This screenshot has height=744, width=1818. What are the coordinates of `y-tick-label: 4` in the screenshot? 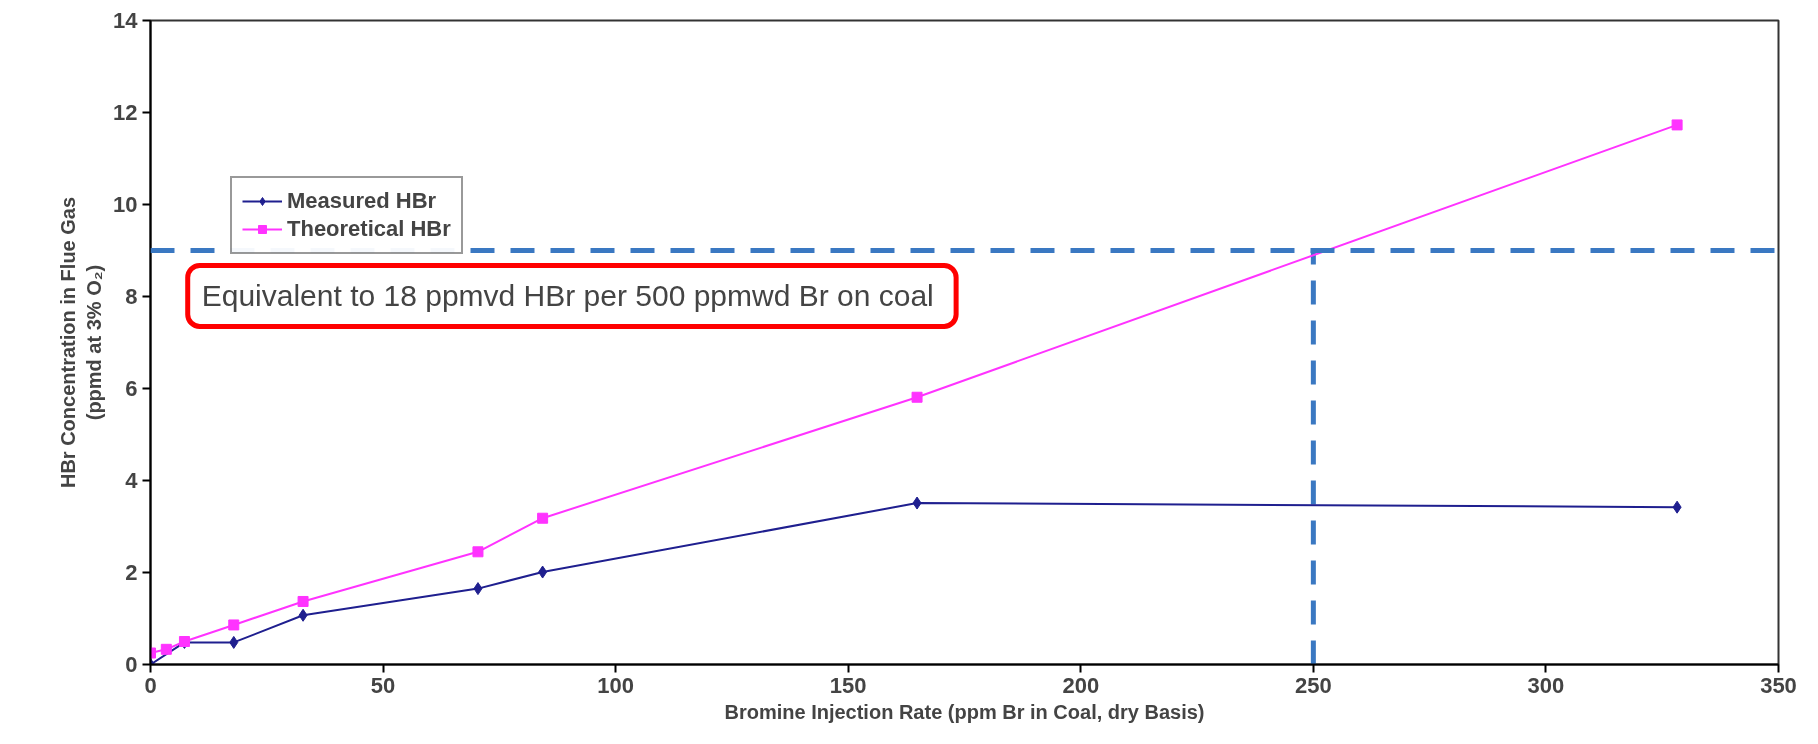 It's located at (132, 480).